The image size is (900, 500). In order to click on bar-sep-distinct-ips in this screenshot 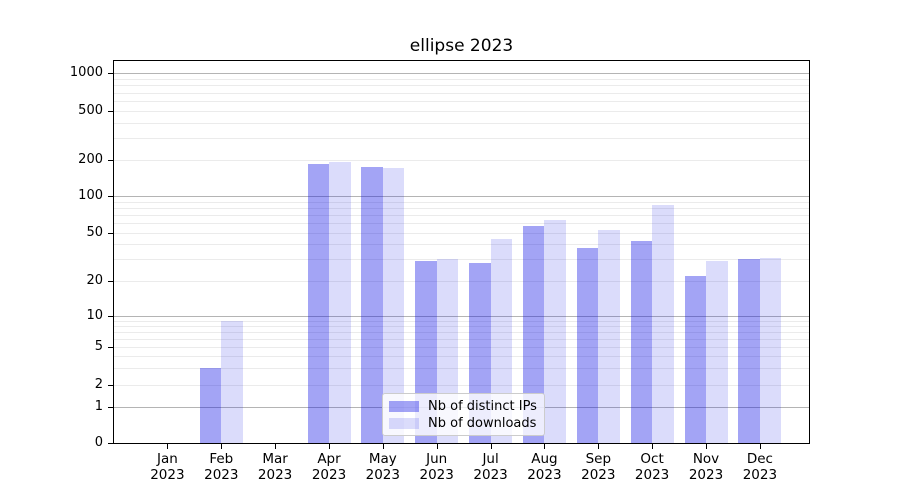, I will do `click(587, 345)`.